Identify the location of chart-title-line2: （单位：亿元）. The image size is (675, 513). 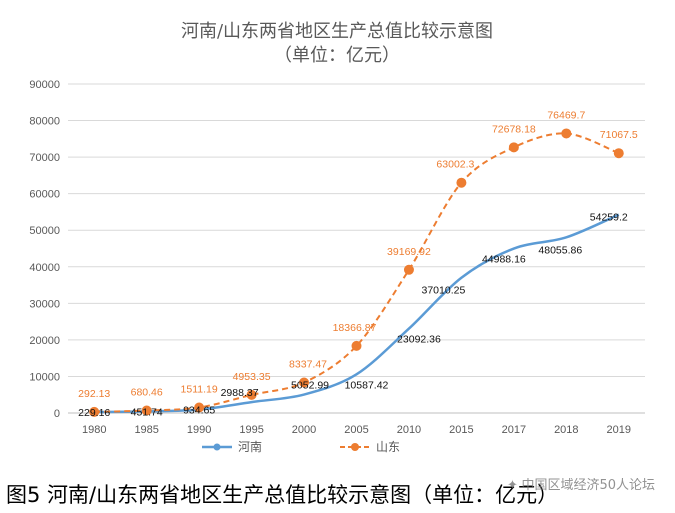
(337, 55).